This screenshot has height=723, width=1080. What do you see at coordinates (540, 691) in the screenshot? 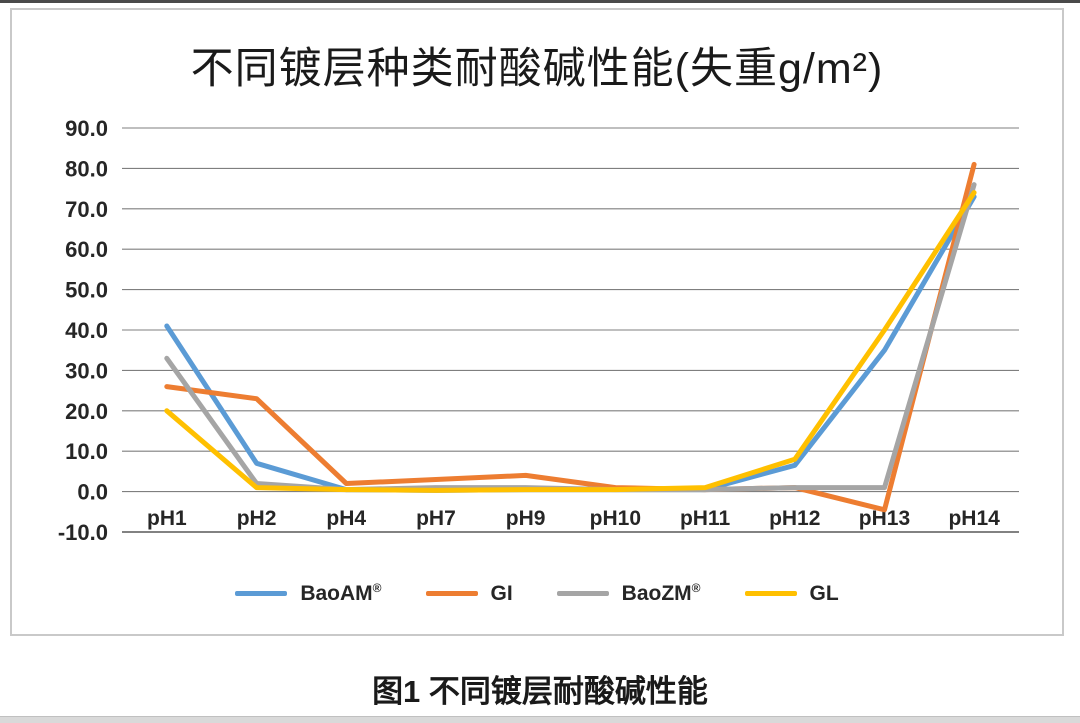
I see `figure-caption: 图1 不同镀层耐酸碱性能` at bounding box center [540, 691].